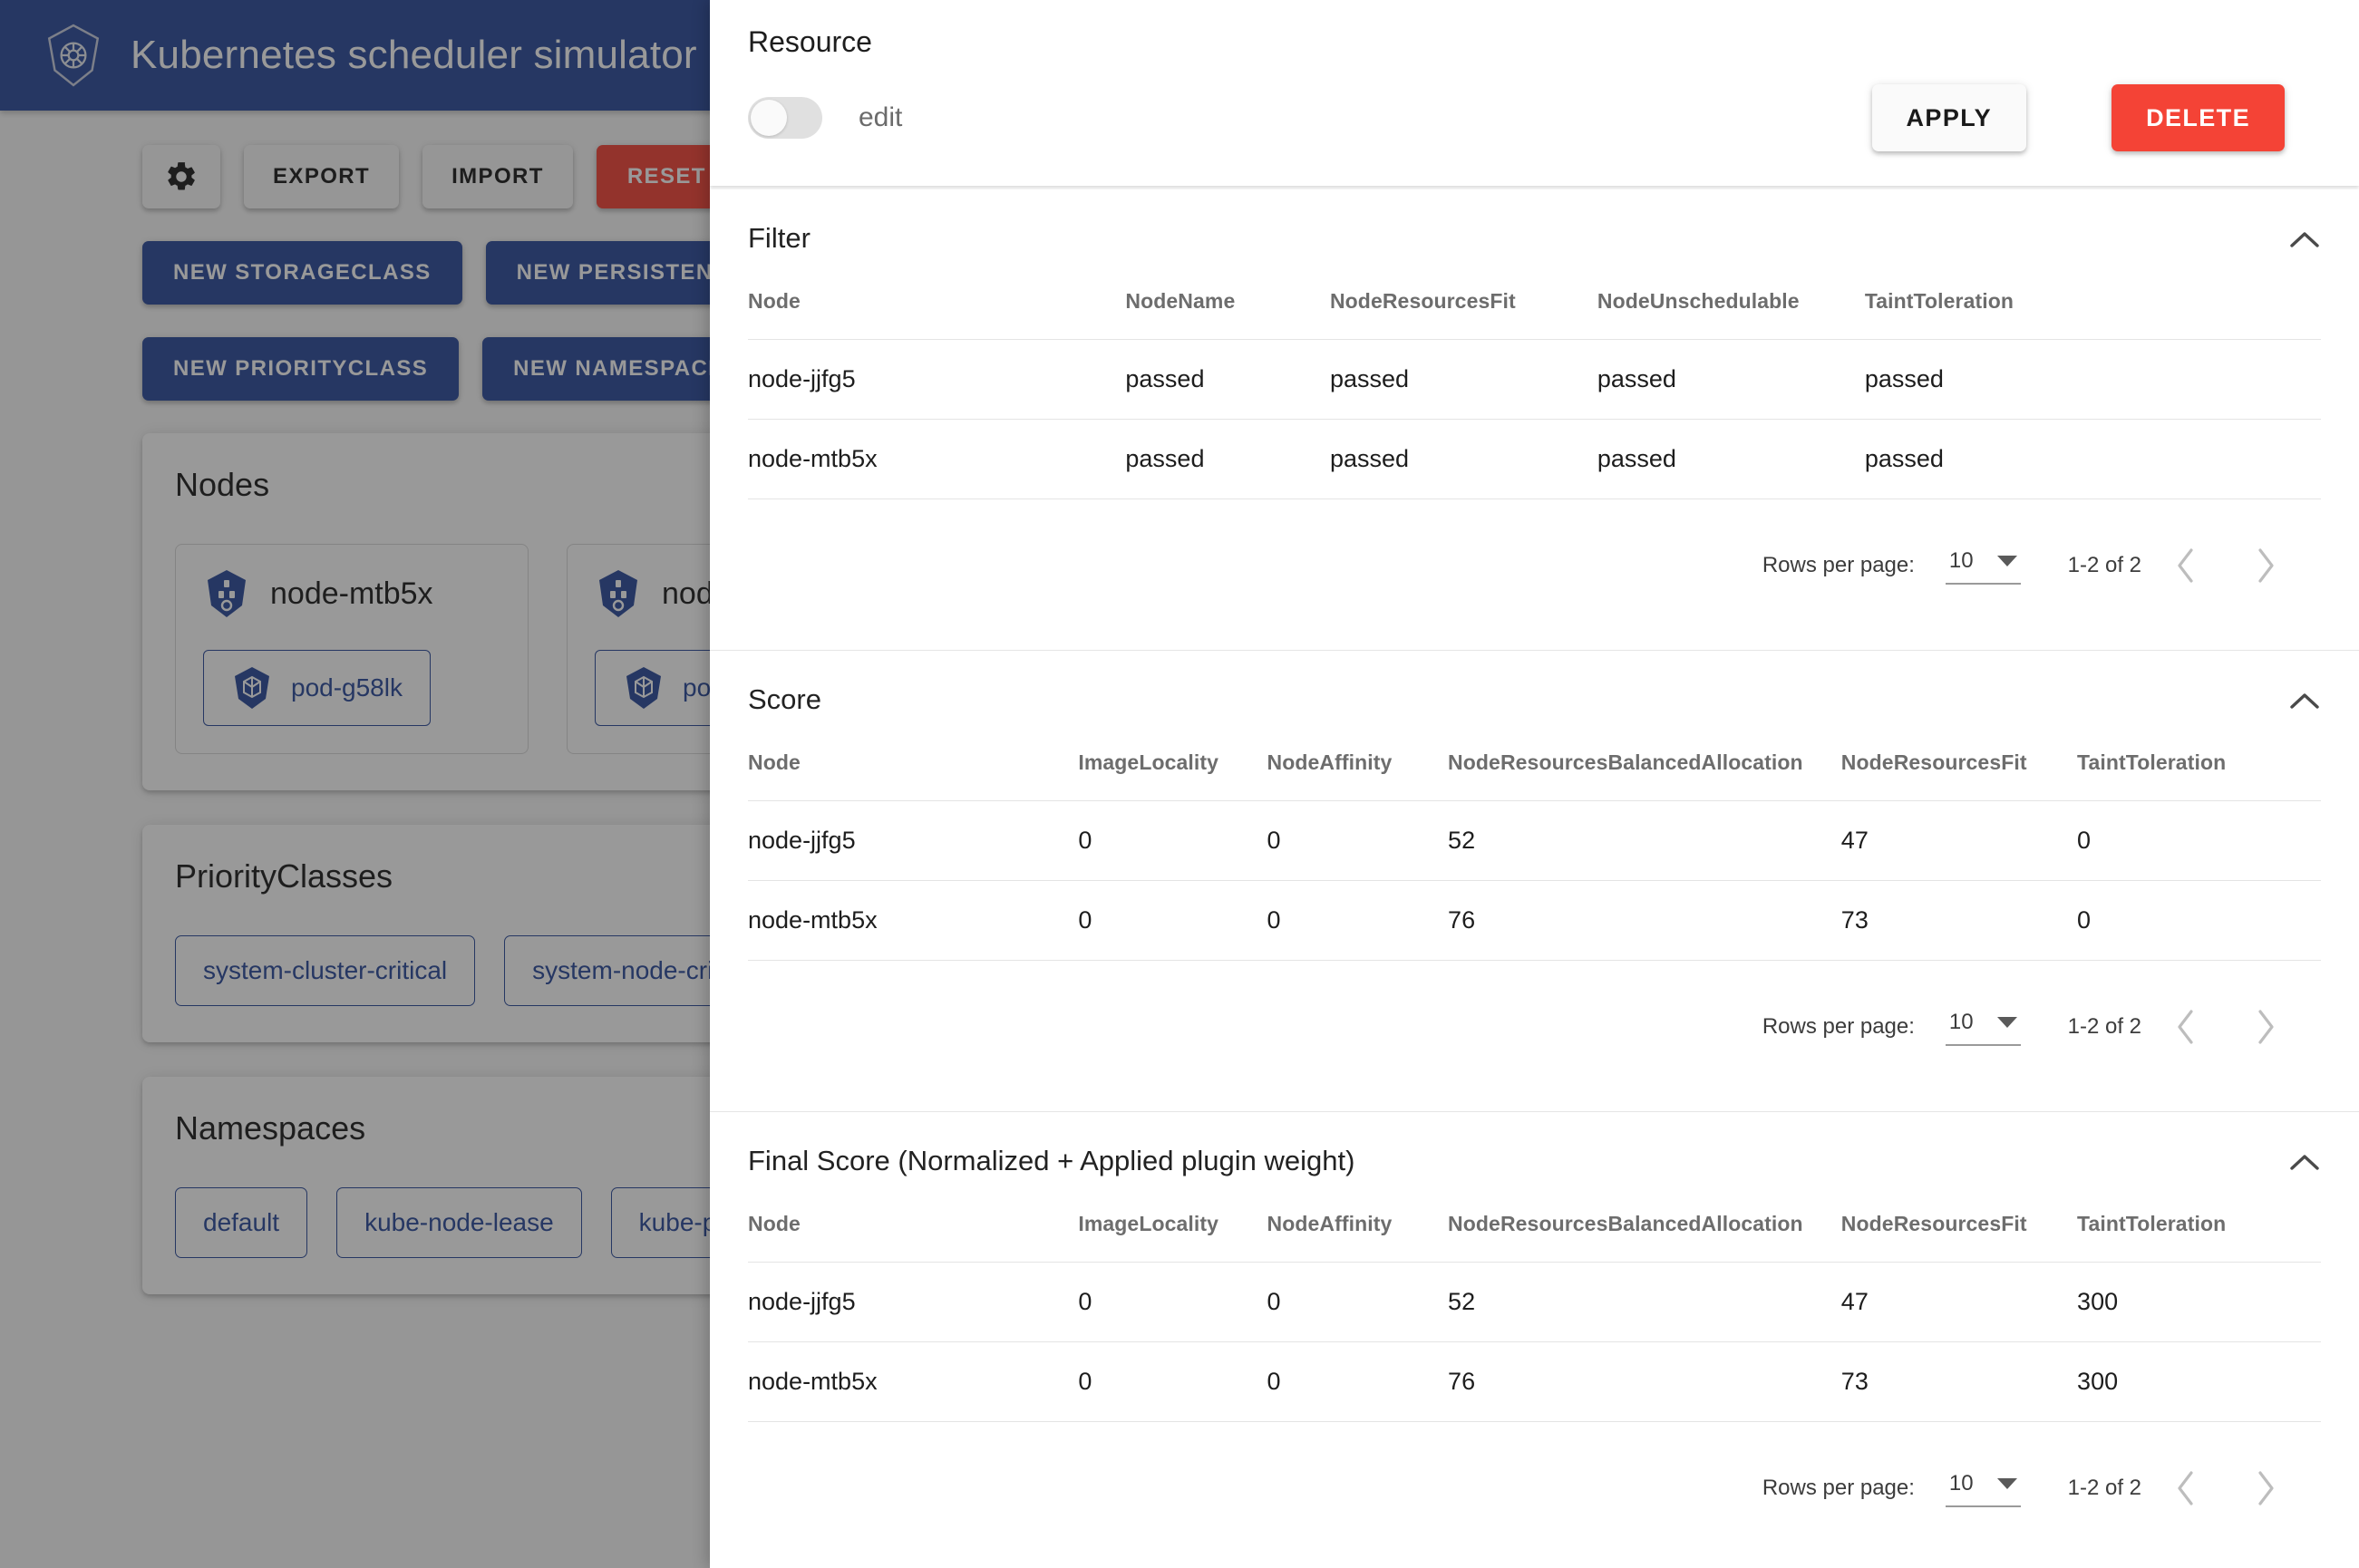  What do you see at coordinates (881, 117) in the screenshot?
I see `edit-toggle-label: edit` at bounding box center [881, 117].